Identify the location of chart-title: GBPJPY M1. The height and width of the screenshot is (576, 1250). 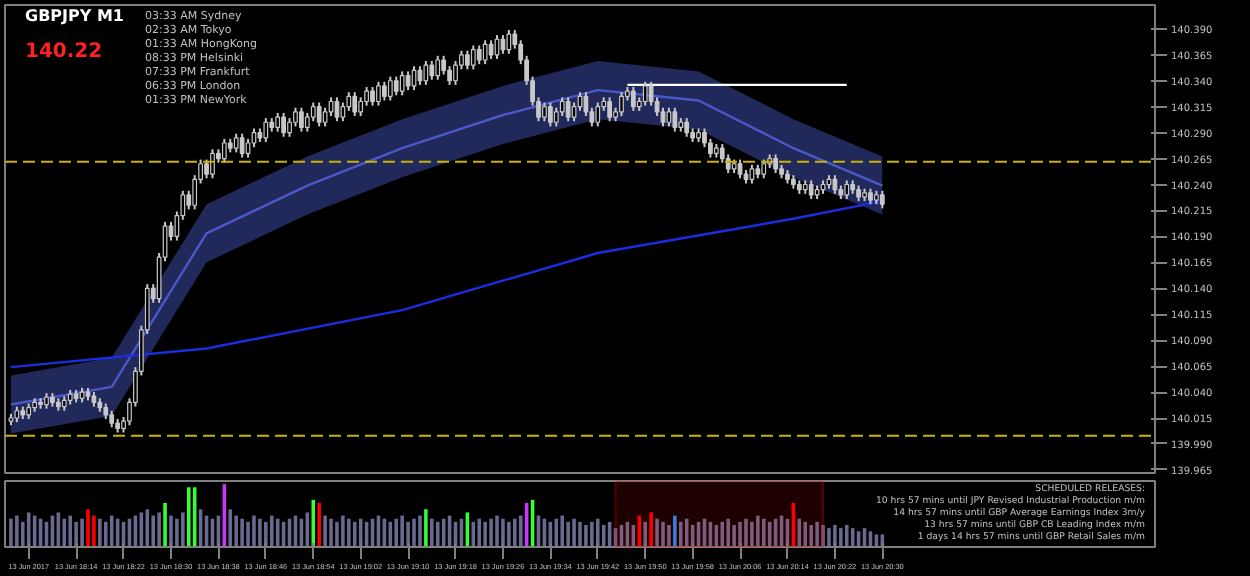
(75, 16).